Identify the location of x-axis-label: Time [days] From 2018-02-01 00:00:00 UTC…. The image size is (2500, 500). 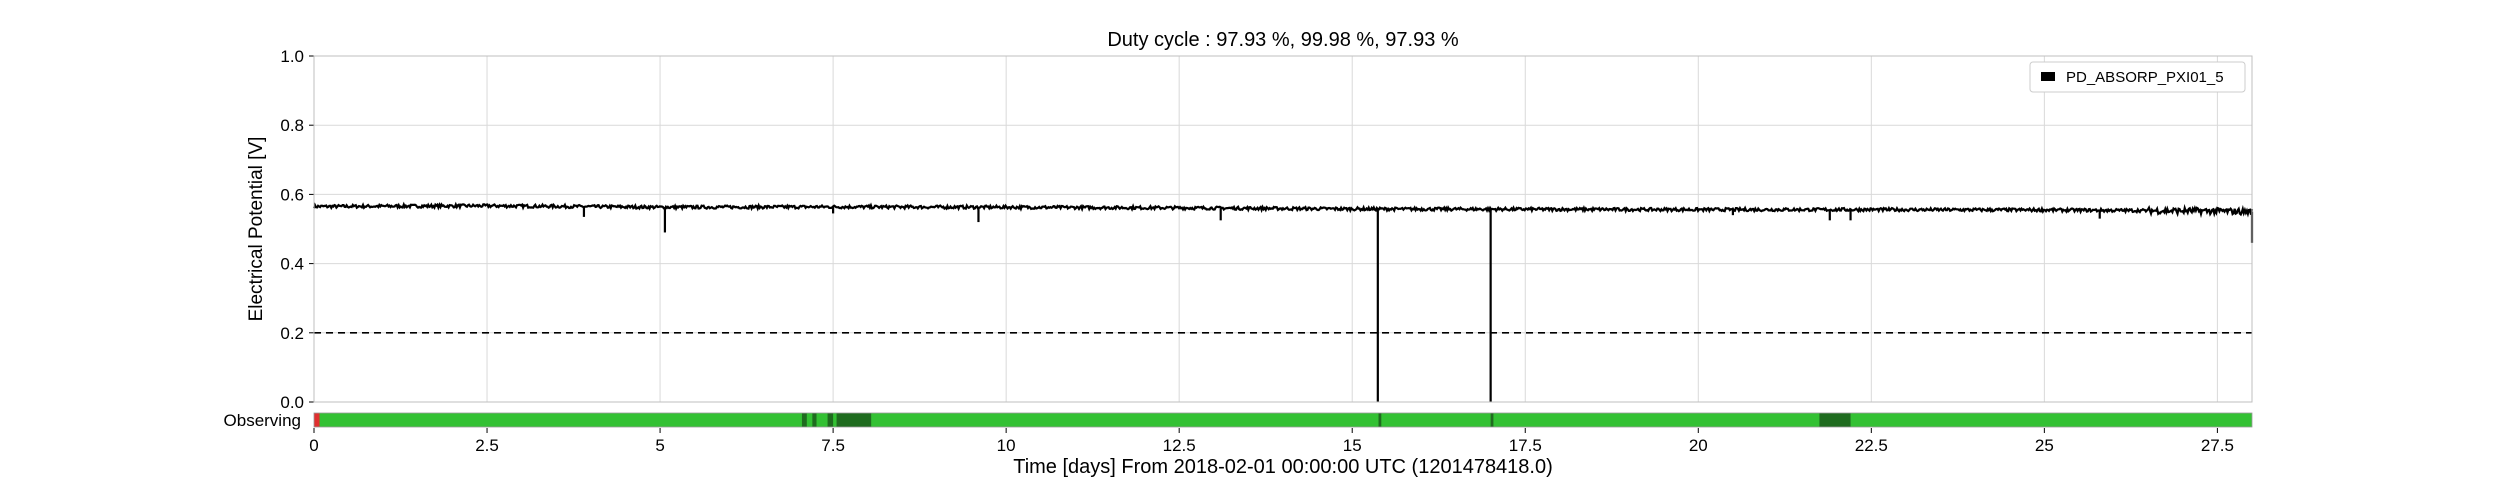
(1283, 467).